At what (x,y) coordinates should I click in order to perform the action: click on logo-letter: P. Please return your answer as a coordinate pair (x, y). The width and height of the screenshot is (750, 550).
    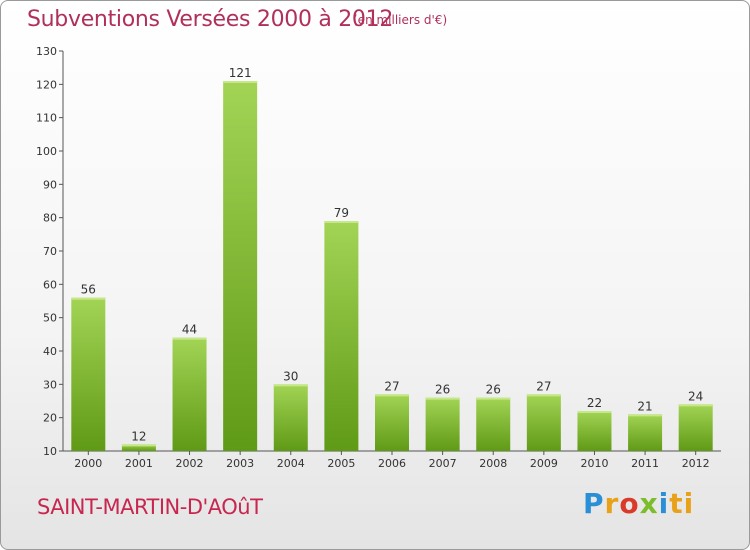
    Looking at the image, I should click on (594, 503).